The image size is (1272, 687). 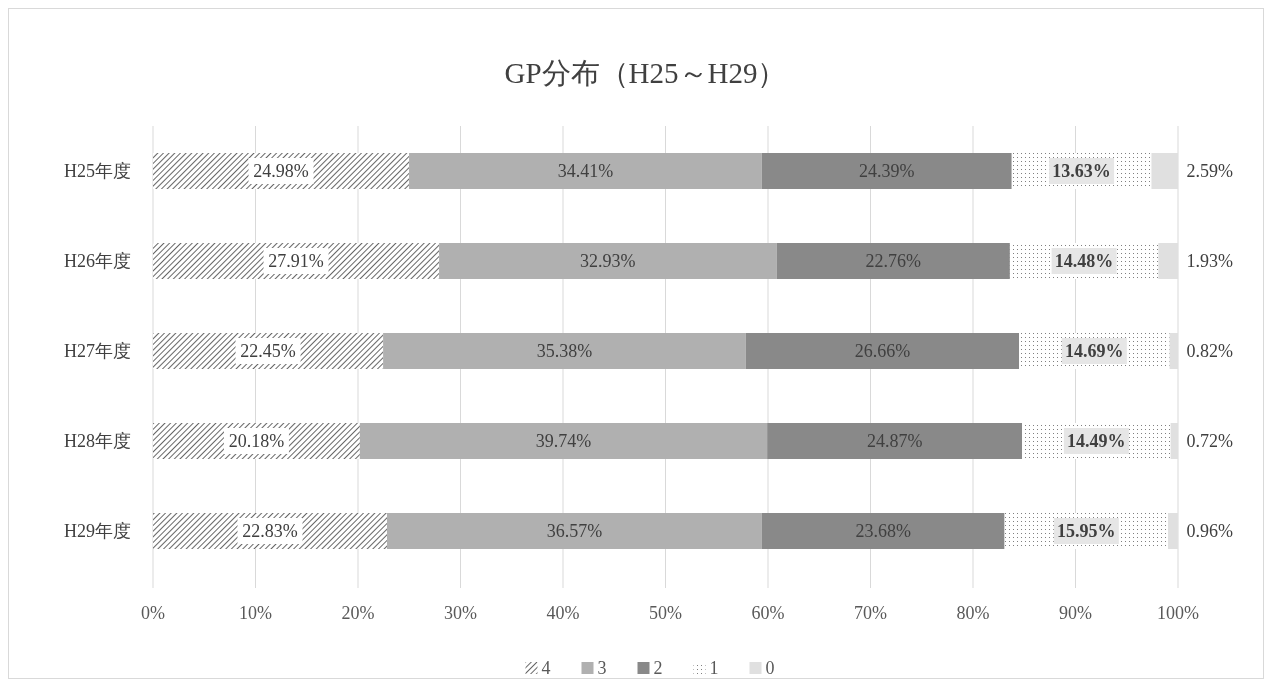 I want to click on data-label: 34.41%, so click(x=585, y=171).